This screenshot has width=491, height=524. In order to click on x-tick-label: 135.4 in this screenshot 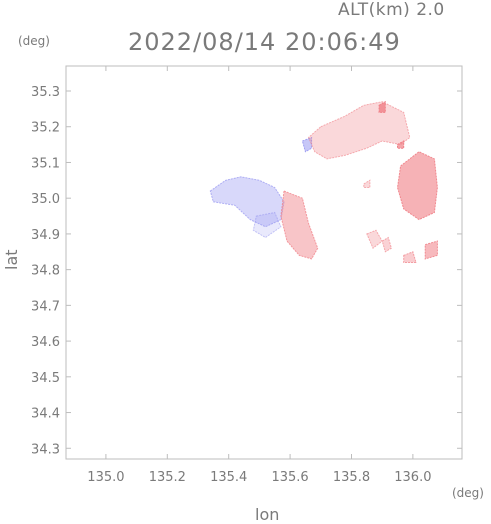, I will do `click(228, 477)`.